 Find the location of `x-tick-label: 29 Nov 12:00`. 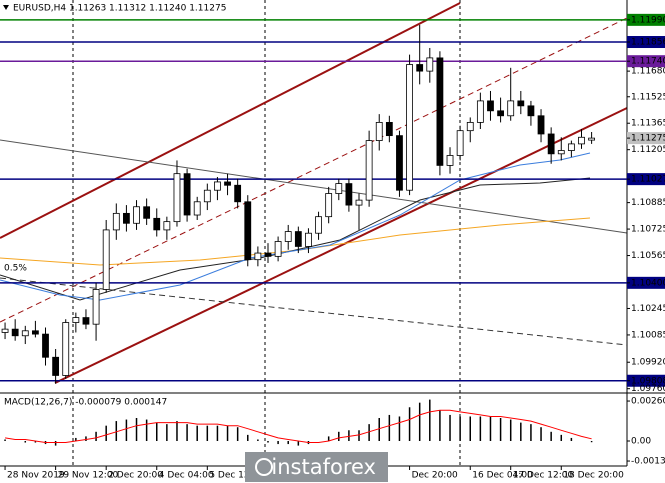

x-tick-label: 29 Nov 12:00 is located at coordinates (88, 476).